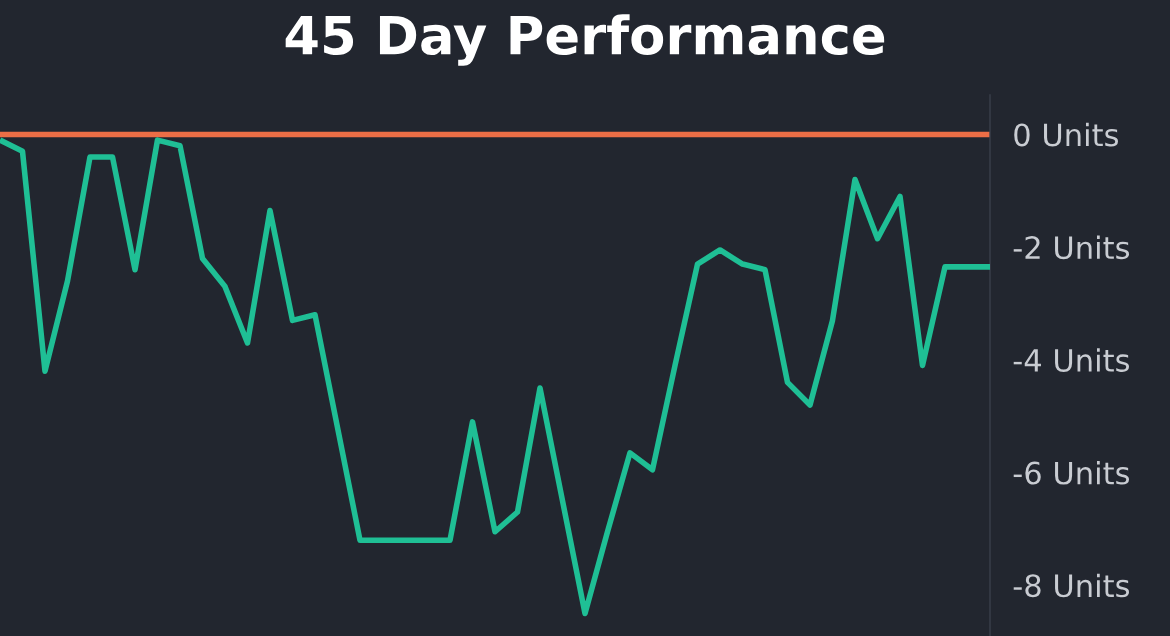 The image size is (1170, 636). Describe the element at coordinates (1071, 360) in the screenshot. I see `y-tick-label: -4 Units` at that location.